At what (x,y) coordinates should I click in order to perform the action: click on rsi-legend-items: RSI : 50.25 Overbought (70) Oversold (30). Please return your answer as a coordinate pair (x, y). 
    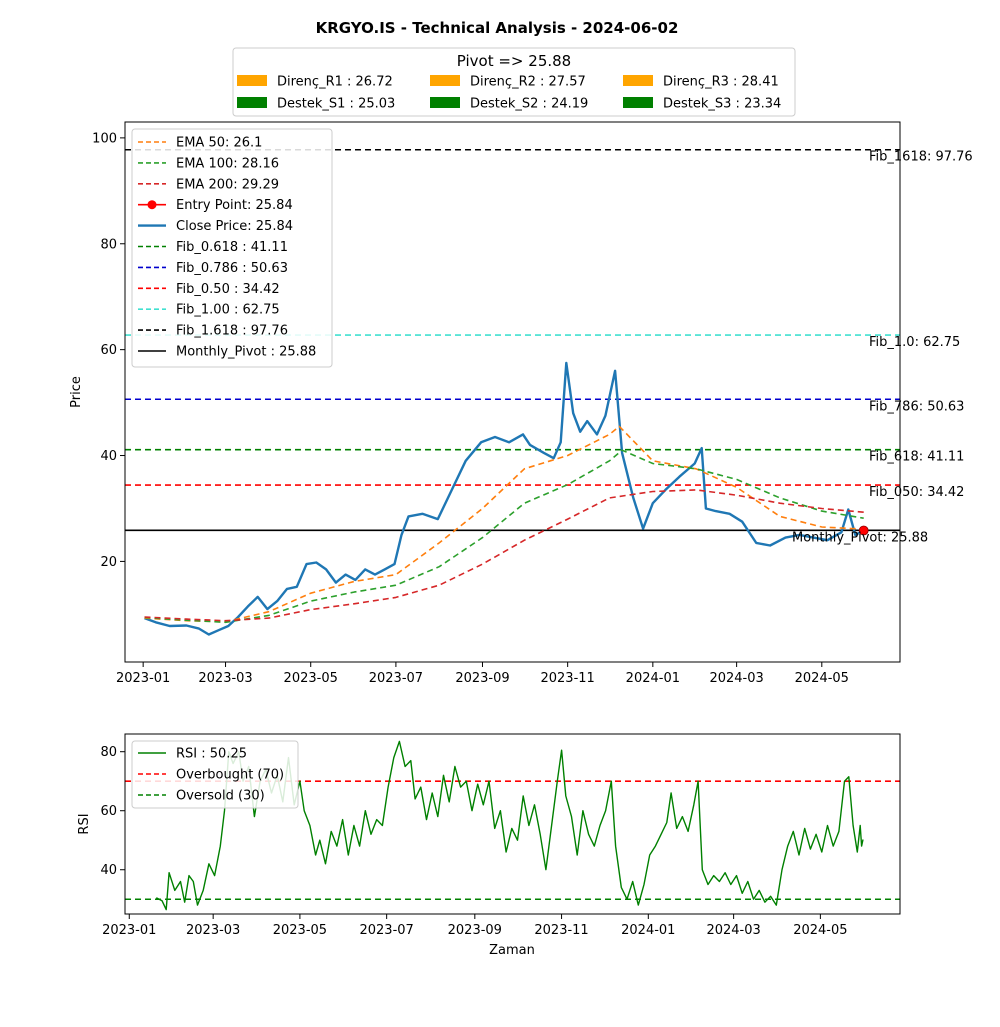
    Looking at the image, I should click on (211, 775).